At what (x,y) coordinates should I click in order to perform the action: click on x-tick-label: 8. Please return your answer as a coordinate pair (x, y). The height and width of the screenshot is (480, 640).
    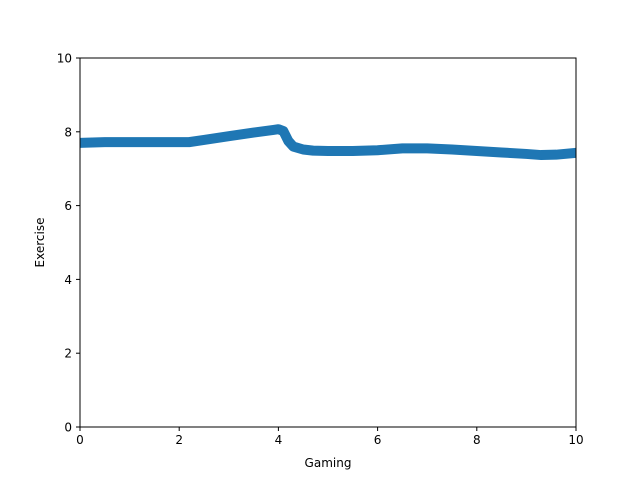
    Looking at the image, I should click on (477, 440).